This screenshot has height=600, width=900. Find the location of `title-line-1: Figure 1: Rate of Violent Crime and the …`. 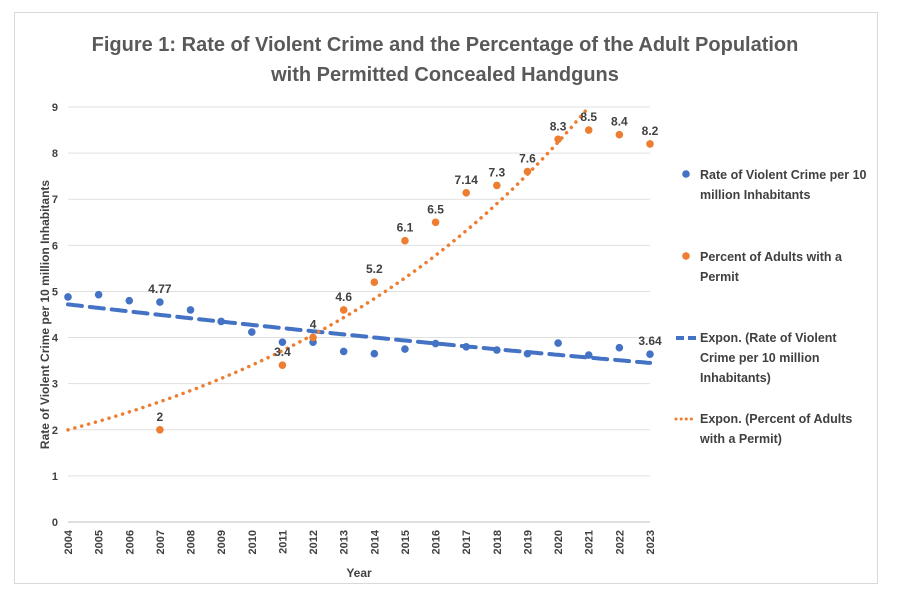

title-line-1: Figure 1: Rate of Violent Crime and the … is located at coordinates (445, 45).